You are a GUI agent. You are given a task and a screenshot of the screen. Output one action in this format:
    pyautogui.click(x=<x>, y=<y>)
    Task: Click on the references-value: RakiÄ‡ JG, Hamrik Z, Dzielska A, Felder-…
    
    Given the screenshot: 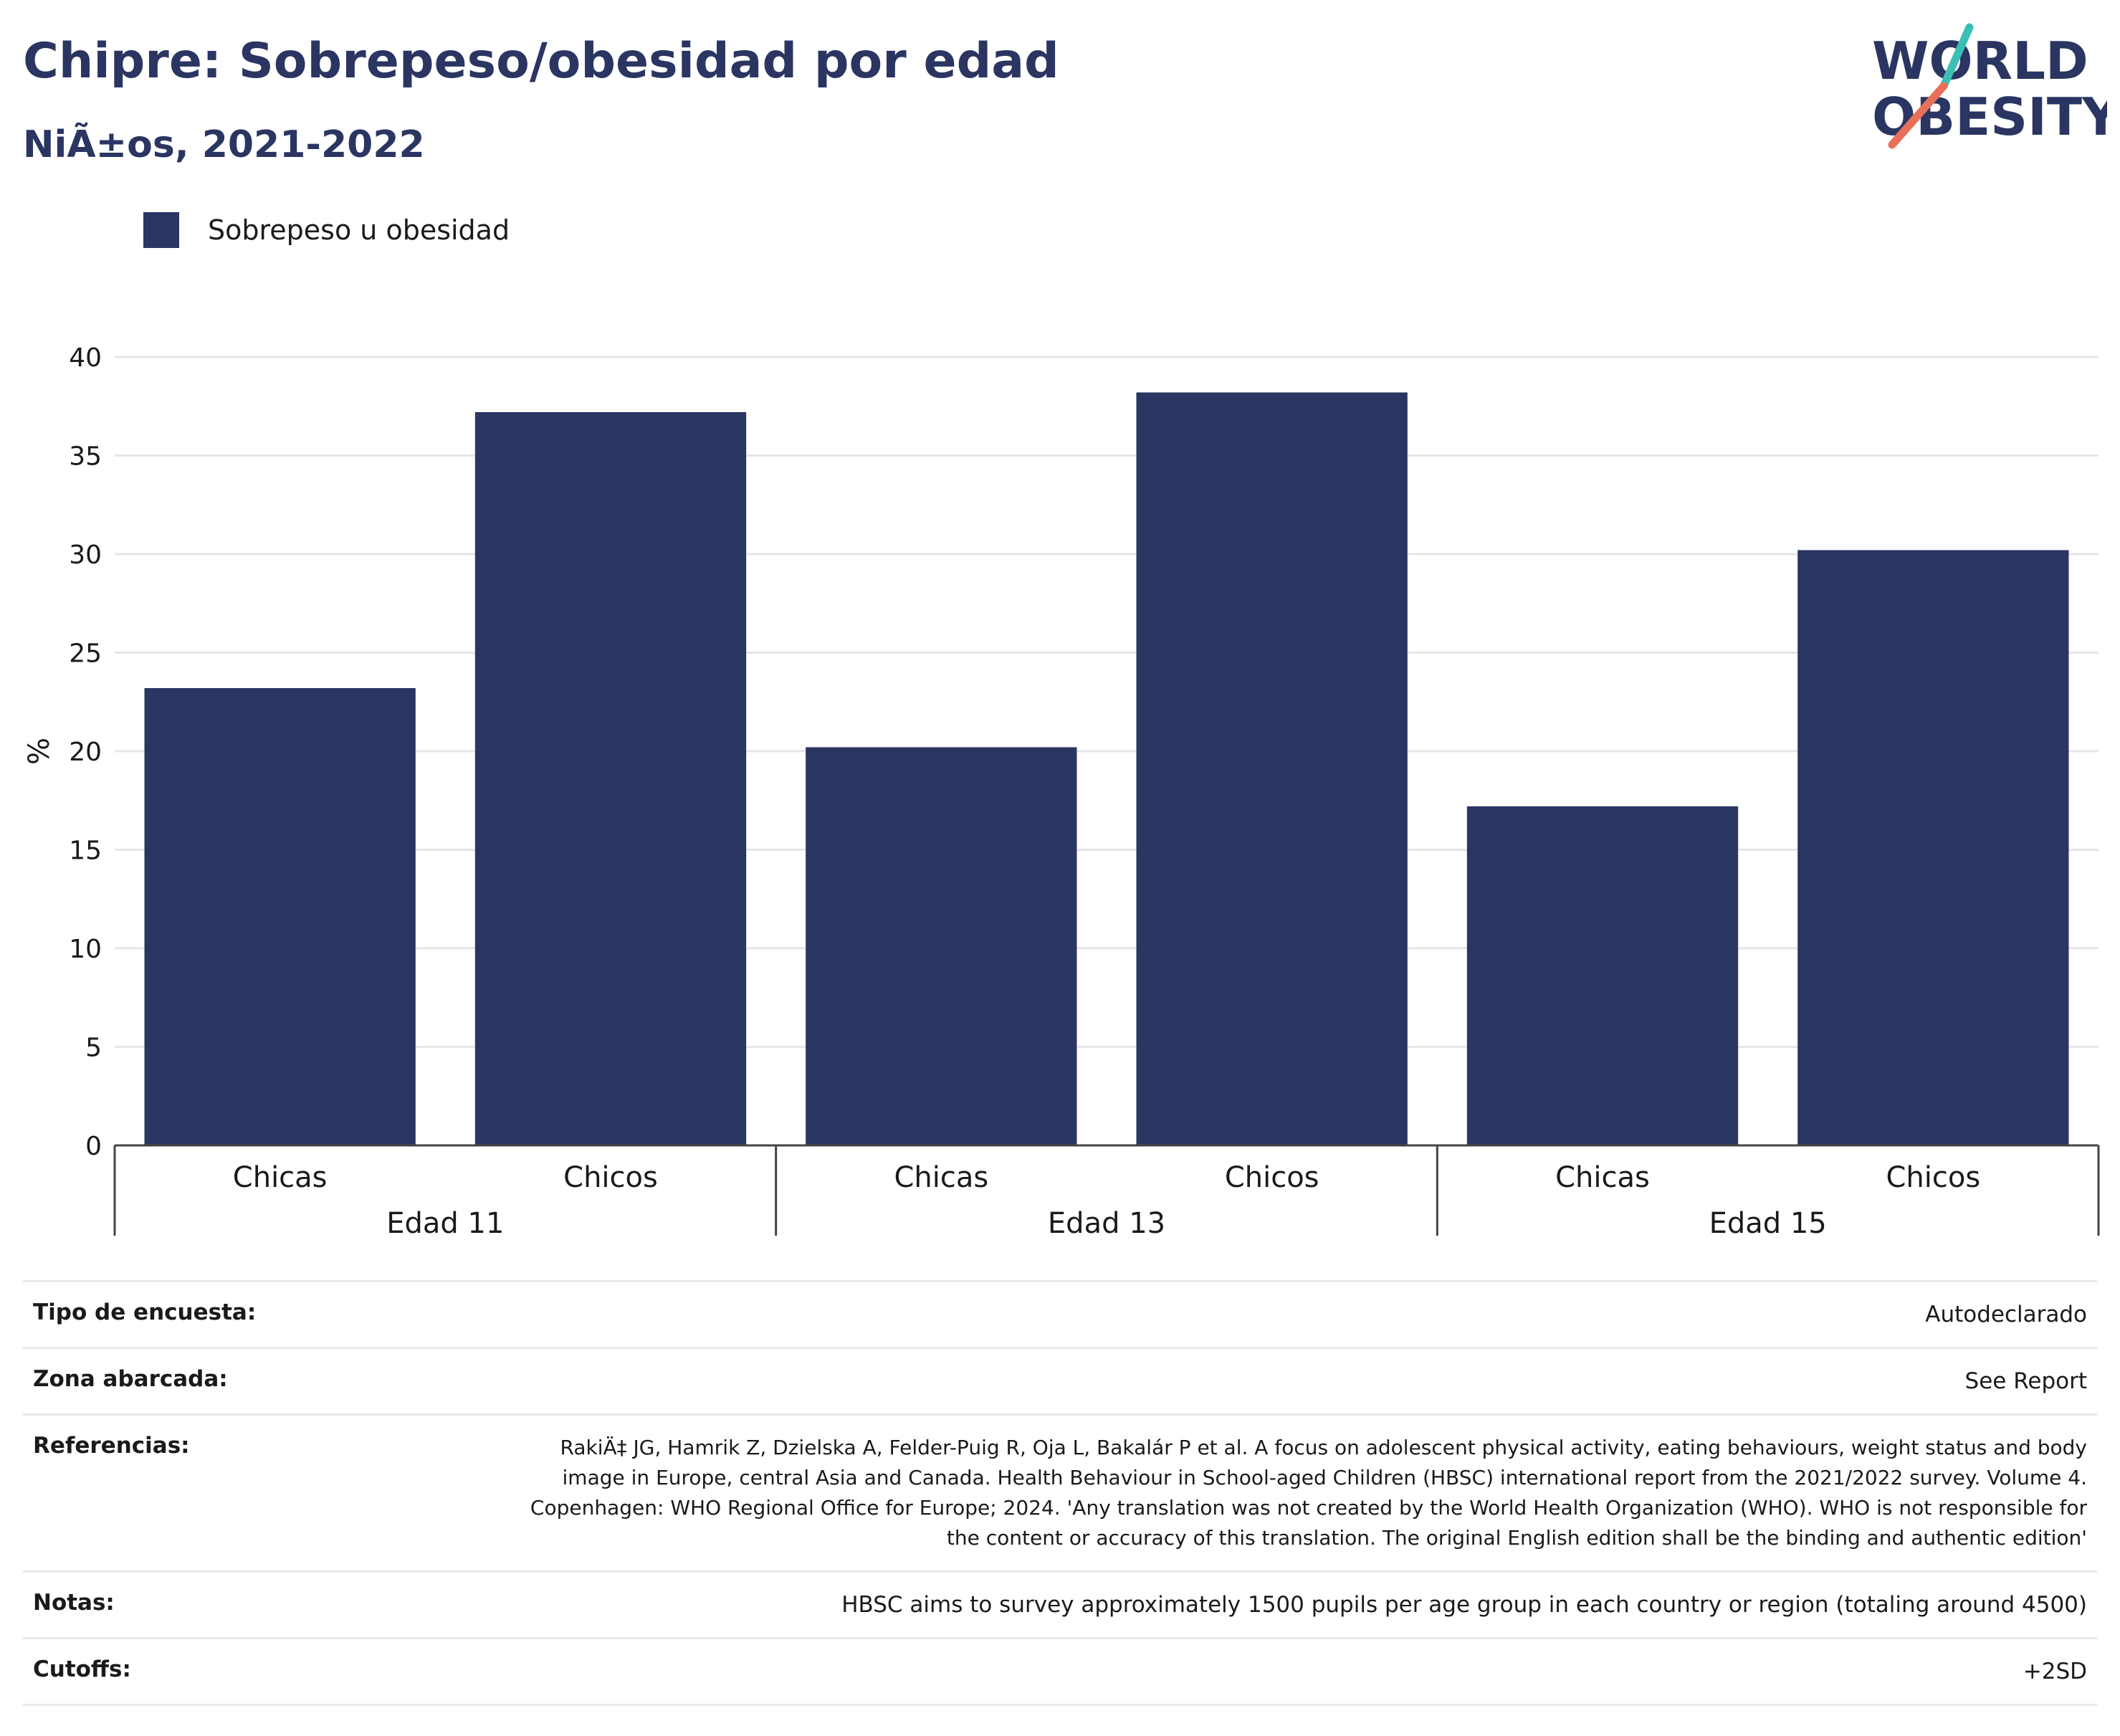 What is the action you would take?
    pyautogui.click(x=1308, y=1493)
    